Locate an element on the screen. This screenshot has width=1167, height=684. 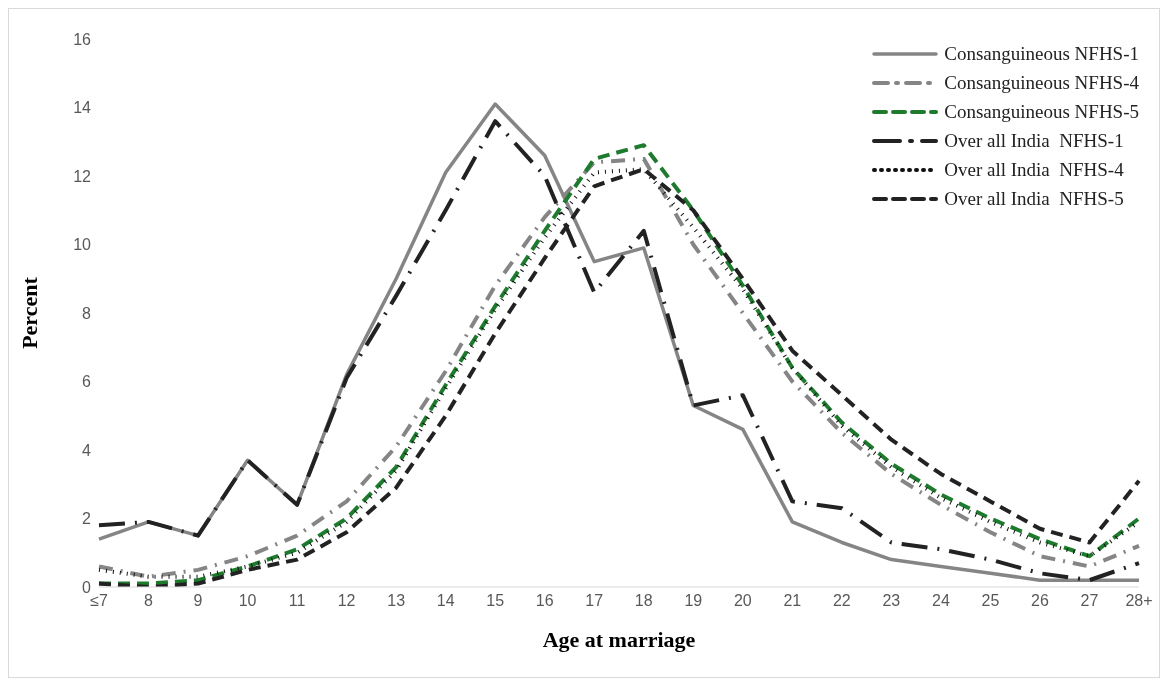
x-tick-label: 23 is located at coordinates (891, 601).